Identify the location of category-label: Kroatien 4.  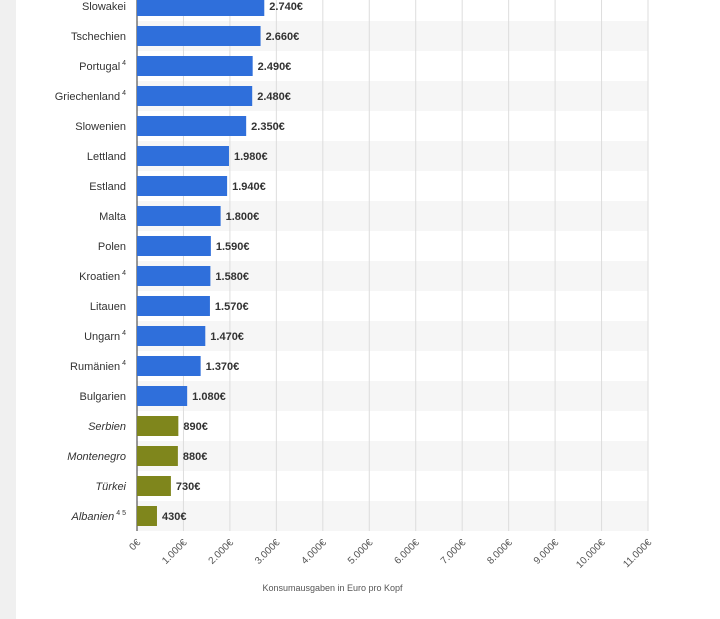
(102, 276).